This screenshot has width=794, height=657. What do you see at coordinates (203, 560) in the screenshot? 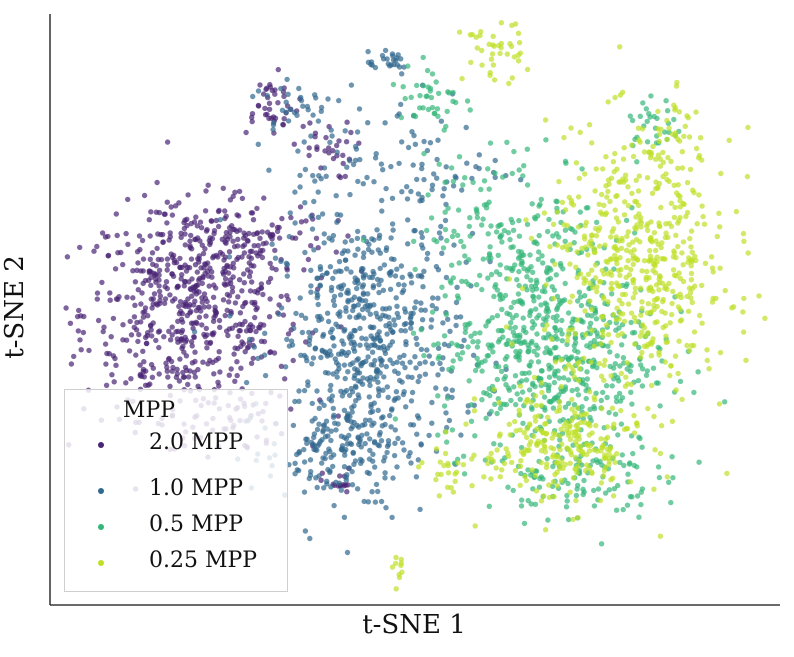
I see `legend-label: 0.25 MPP` at bounding box center [203, 560].